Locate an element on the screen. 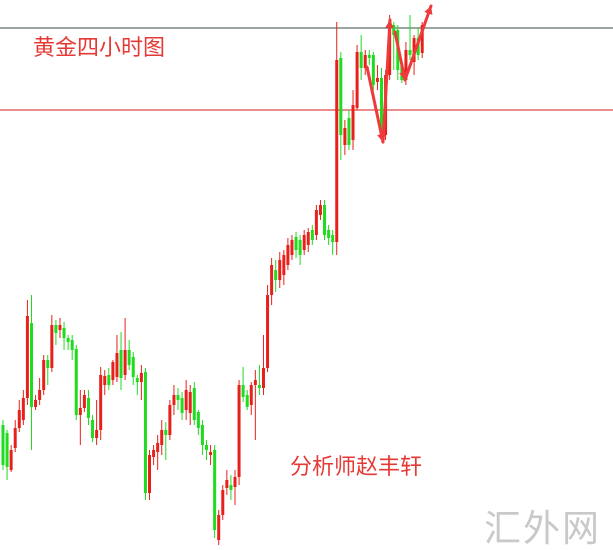 The width and height of the screenshot is (613, 550). watermark: 汇外网 is located at coordinates (542, 528).